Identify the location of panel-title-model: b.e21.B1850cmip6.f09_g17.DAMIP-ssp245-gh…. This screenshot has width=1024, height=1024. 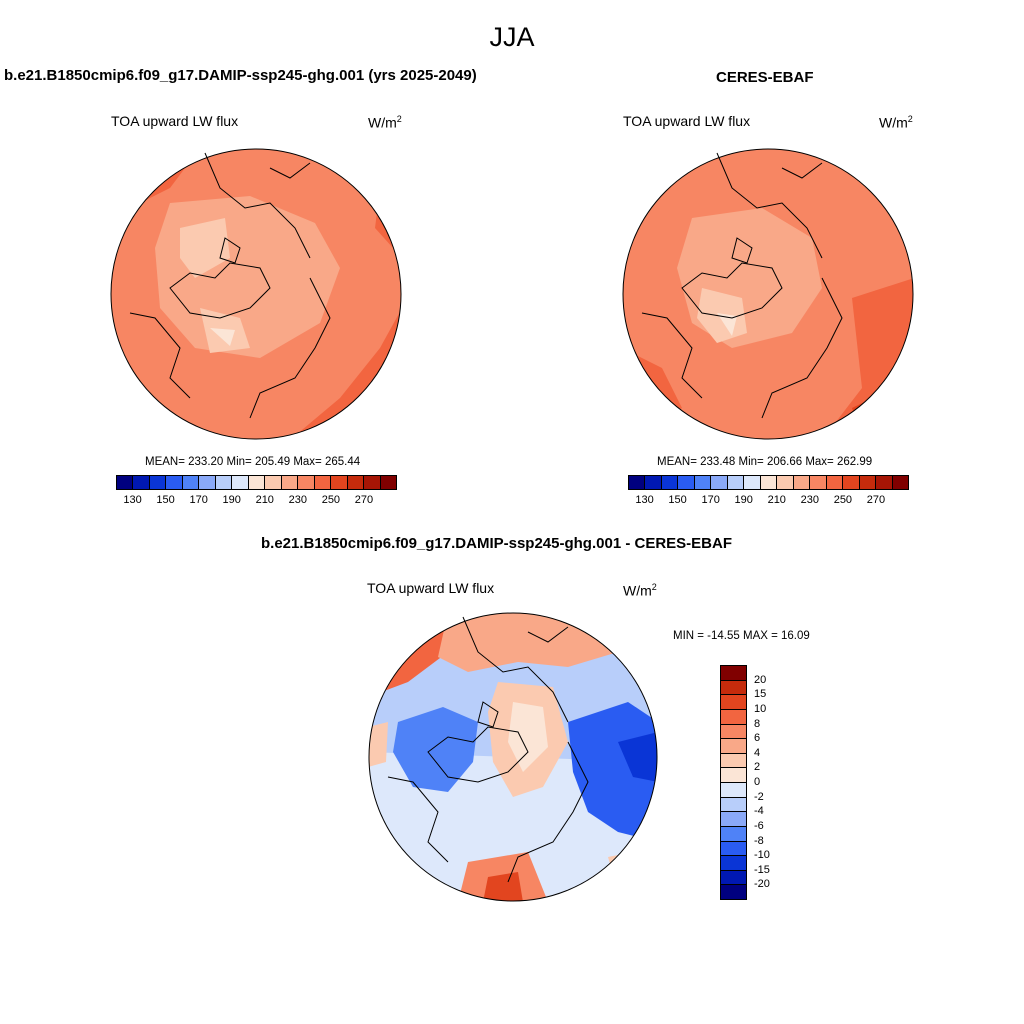
(240, 75).